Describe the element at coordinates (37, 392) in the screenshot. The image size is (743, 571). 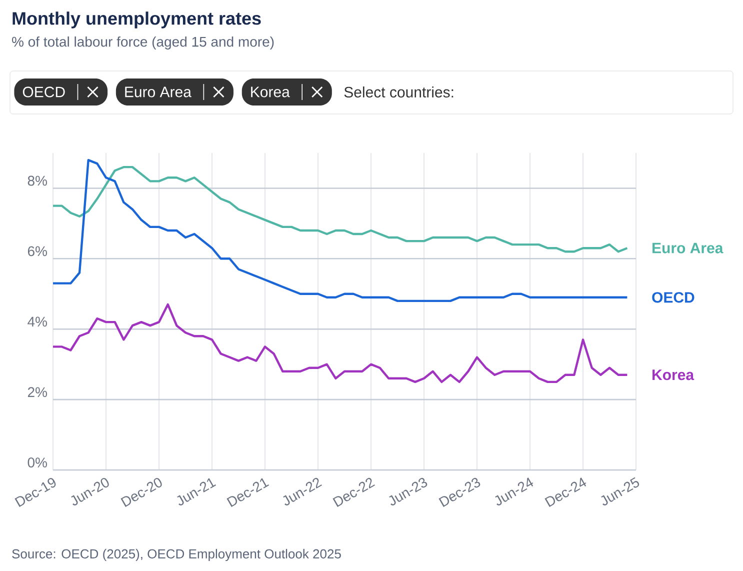
I see `y-tick-label: 2%` at that location.